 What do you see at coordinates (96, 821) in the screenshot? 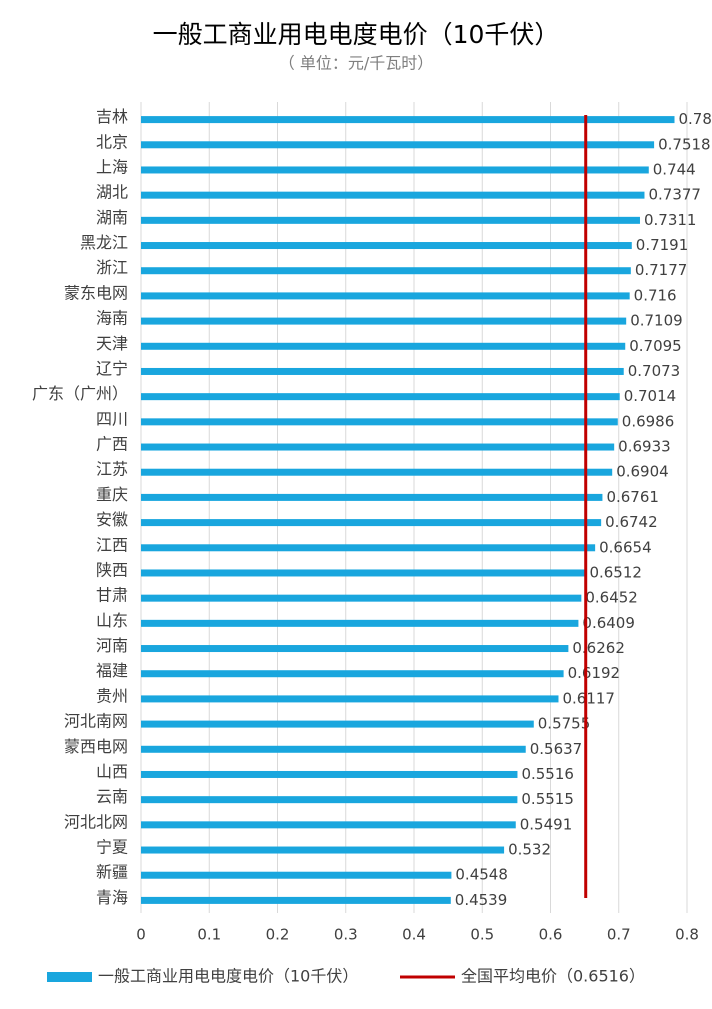
I see `y-tick-label: 河北北网` at bounding box center [96, 821].